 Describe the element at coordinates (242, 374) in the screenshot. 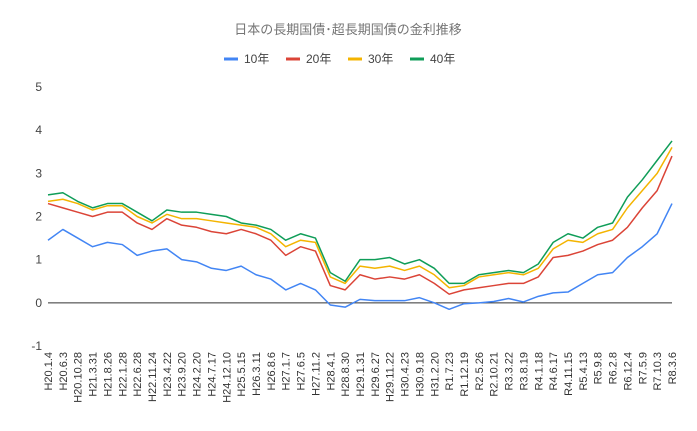

I see `x-tick-label: H25.5.15` at that location.